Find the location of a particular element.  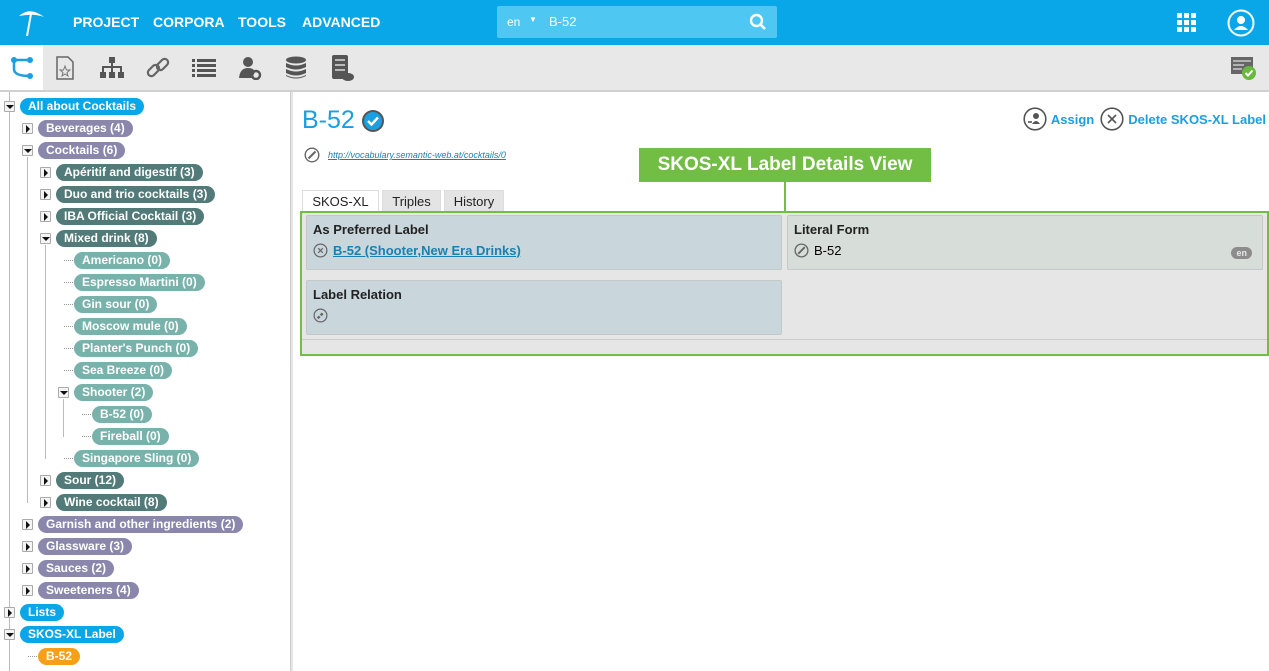

delete-circle-x-icon is located at coordinates (1112, 119).